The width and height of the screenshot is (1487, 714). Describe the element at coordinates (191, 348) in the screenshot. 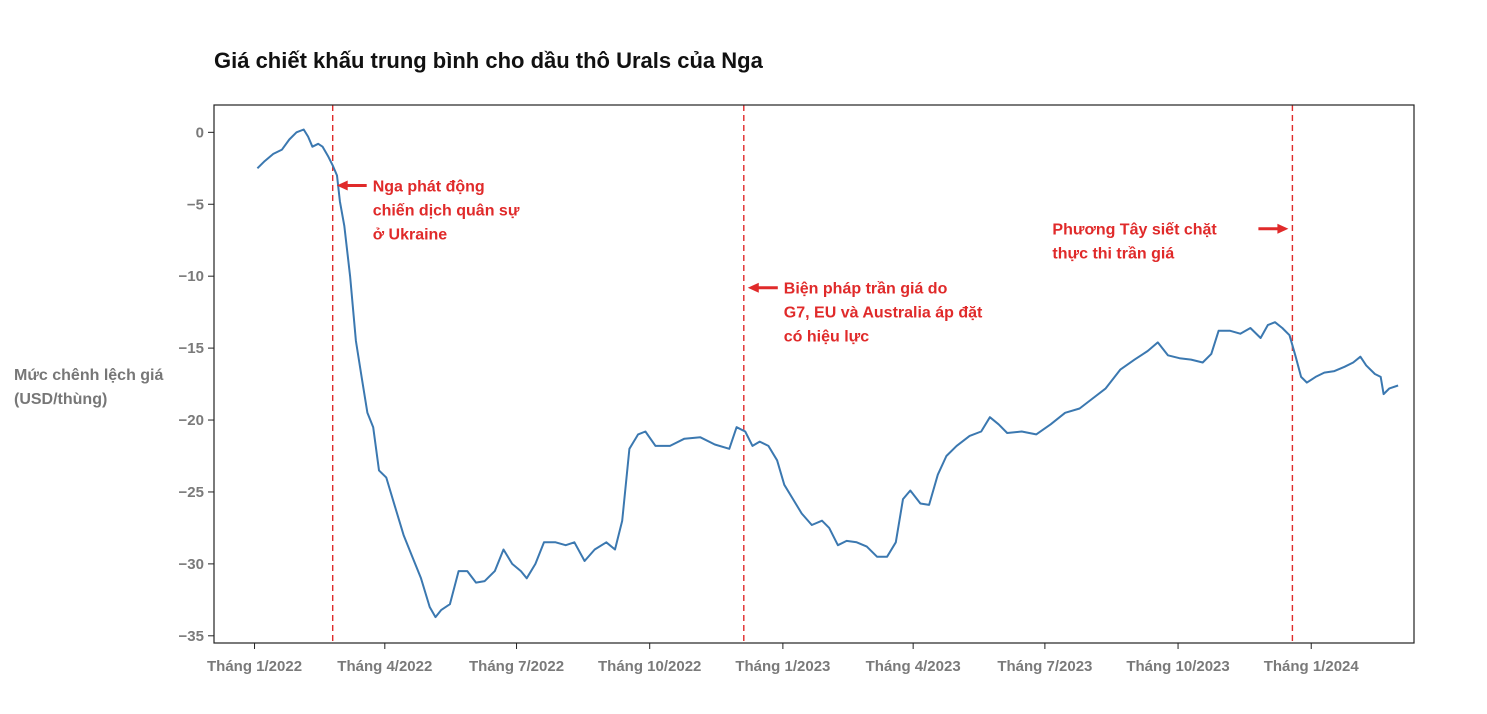

I see `y-tick-label: −15` at that location.